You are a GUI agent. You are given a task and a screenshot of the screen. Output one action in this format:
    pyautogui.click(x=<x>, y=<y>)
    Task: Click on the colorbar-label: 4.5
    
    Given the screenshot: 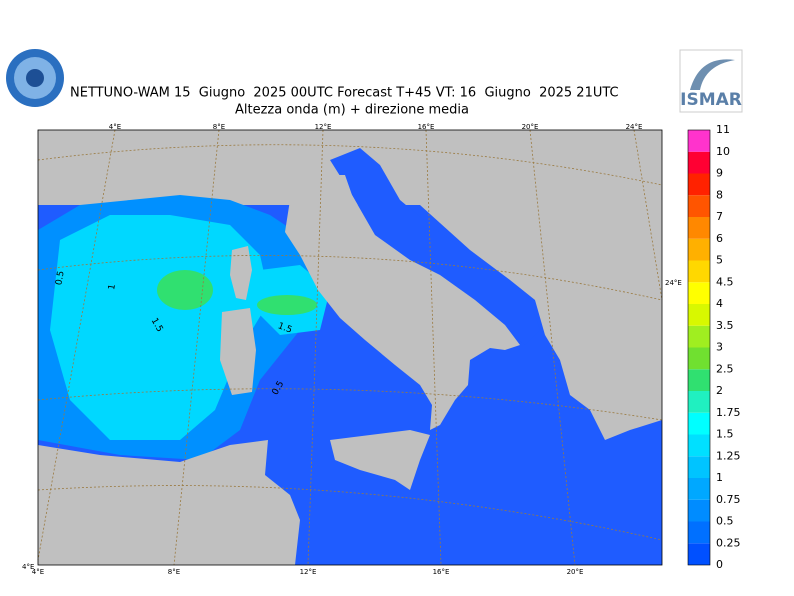 What is the action you would take?
    pyautogui.click(x=725, y=281)
    